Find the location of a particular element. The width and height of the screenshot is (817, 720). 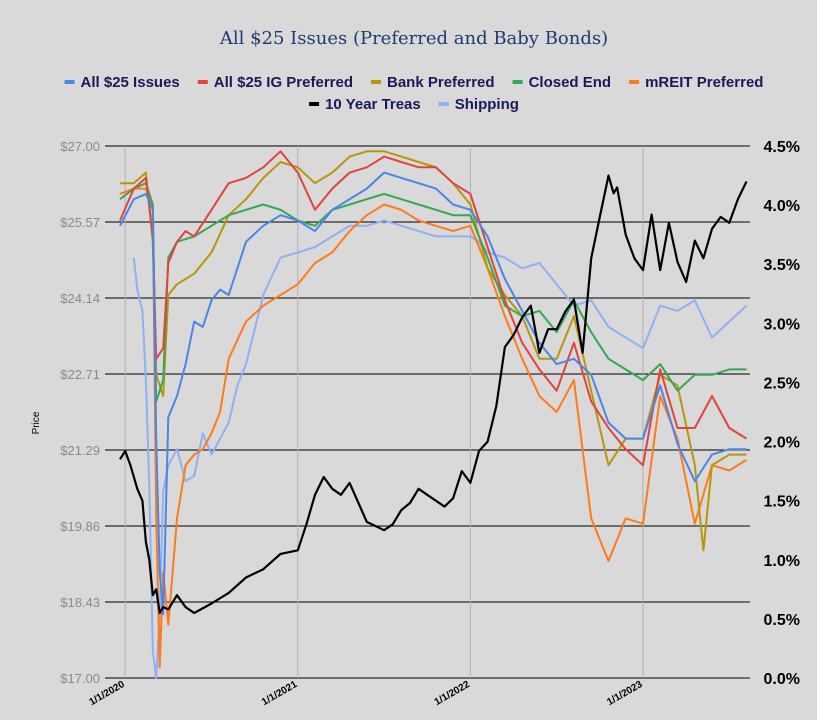

legend-item: All $25 IG Preferred is located at coordinates (283, 82).